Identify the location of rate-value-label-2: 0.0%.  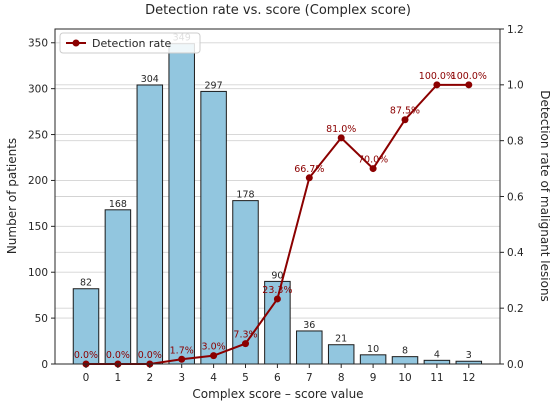
(150, 355).